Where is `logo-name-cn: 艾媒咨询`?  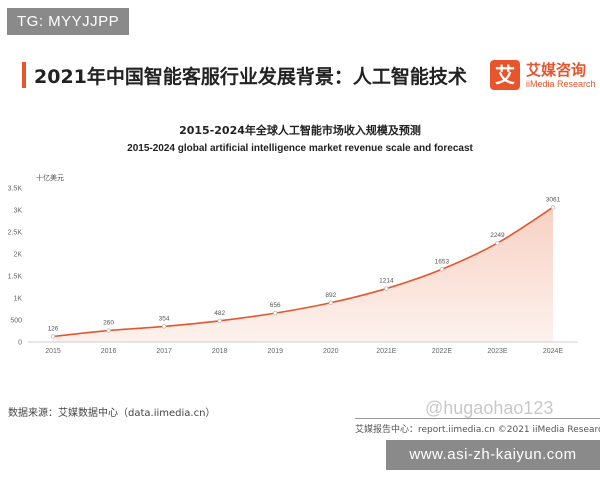
logo-name-cn: 艾媒咨询 is located at coordinates (556, 70).